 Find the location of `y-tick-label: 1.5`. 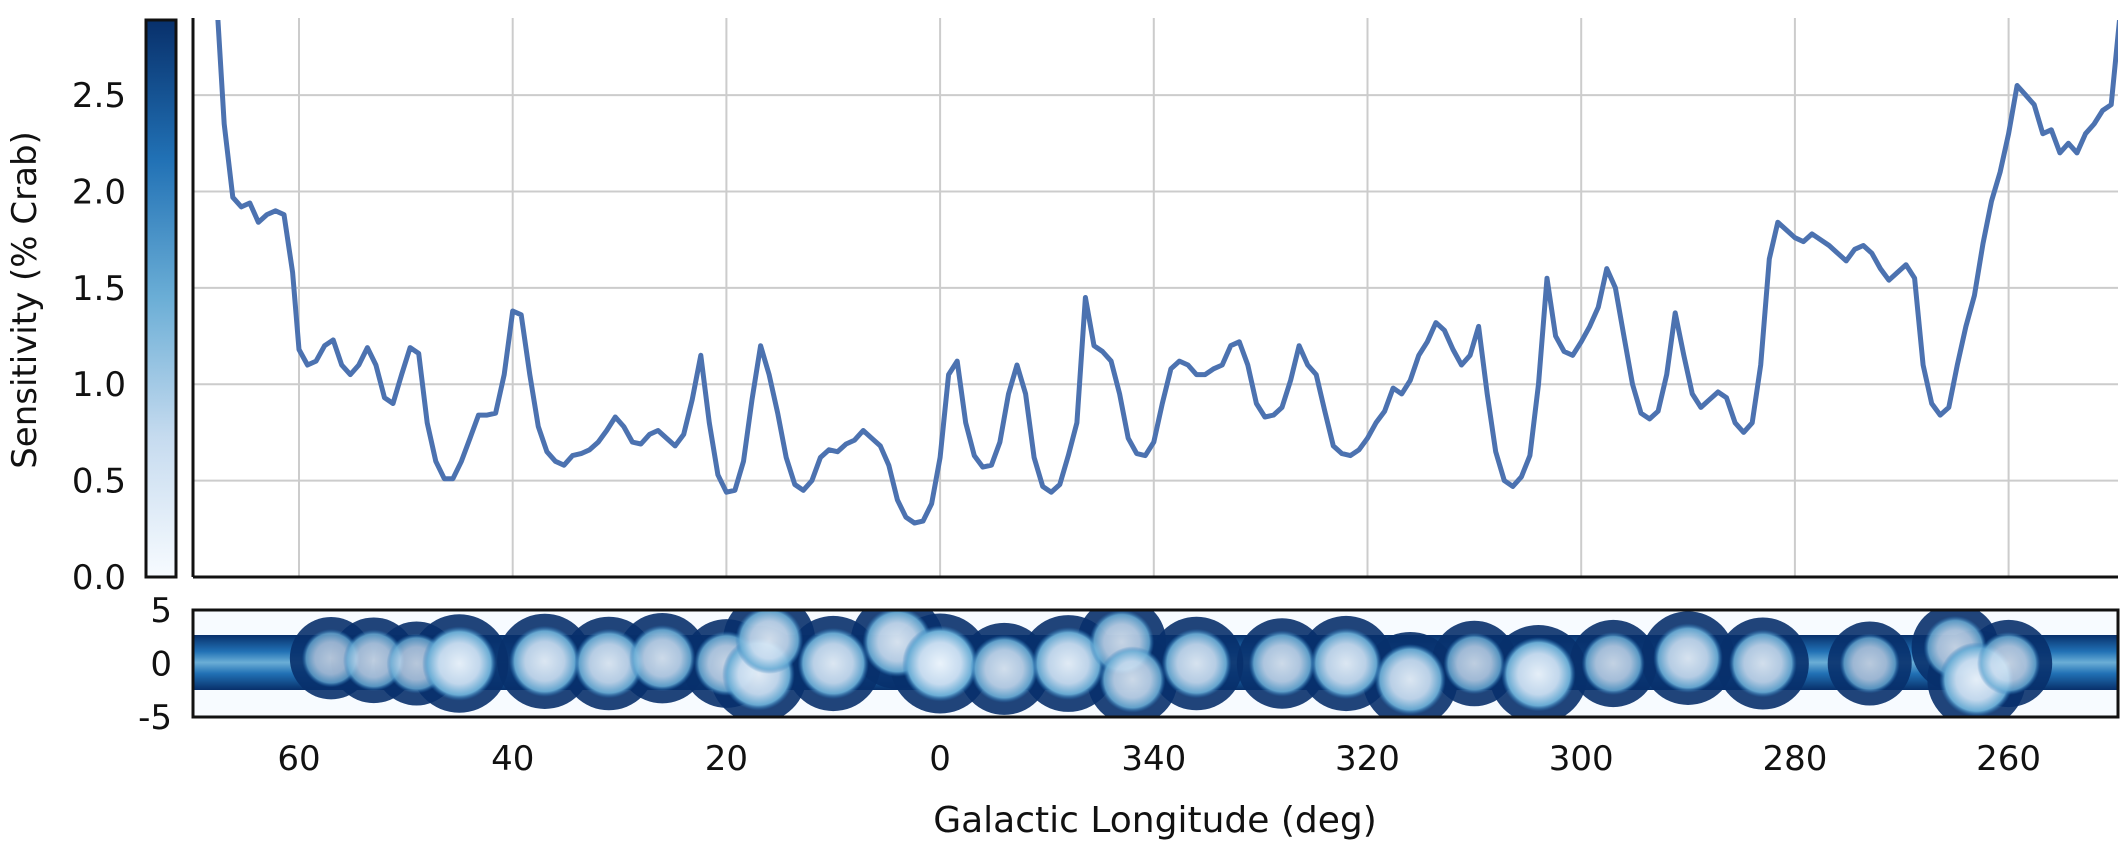

y-tick-label: 1.5 is located at coordinates (99, 289).